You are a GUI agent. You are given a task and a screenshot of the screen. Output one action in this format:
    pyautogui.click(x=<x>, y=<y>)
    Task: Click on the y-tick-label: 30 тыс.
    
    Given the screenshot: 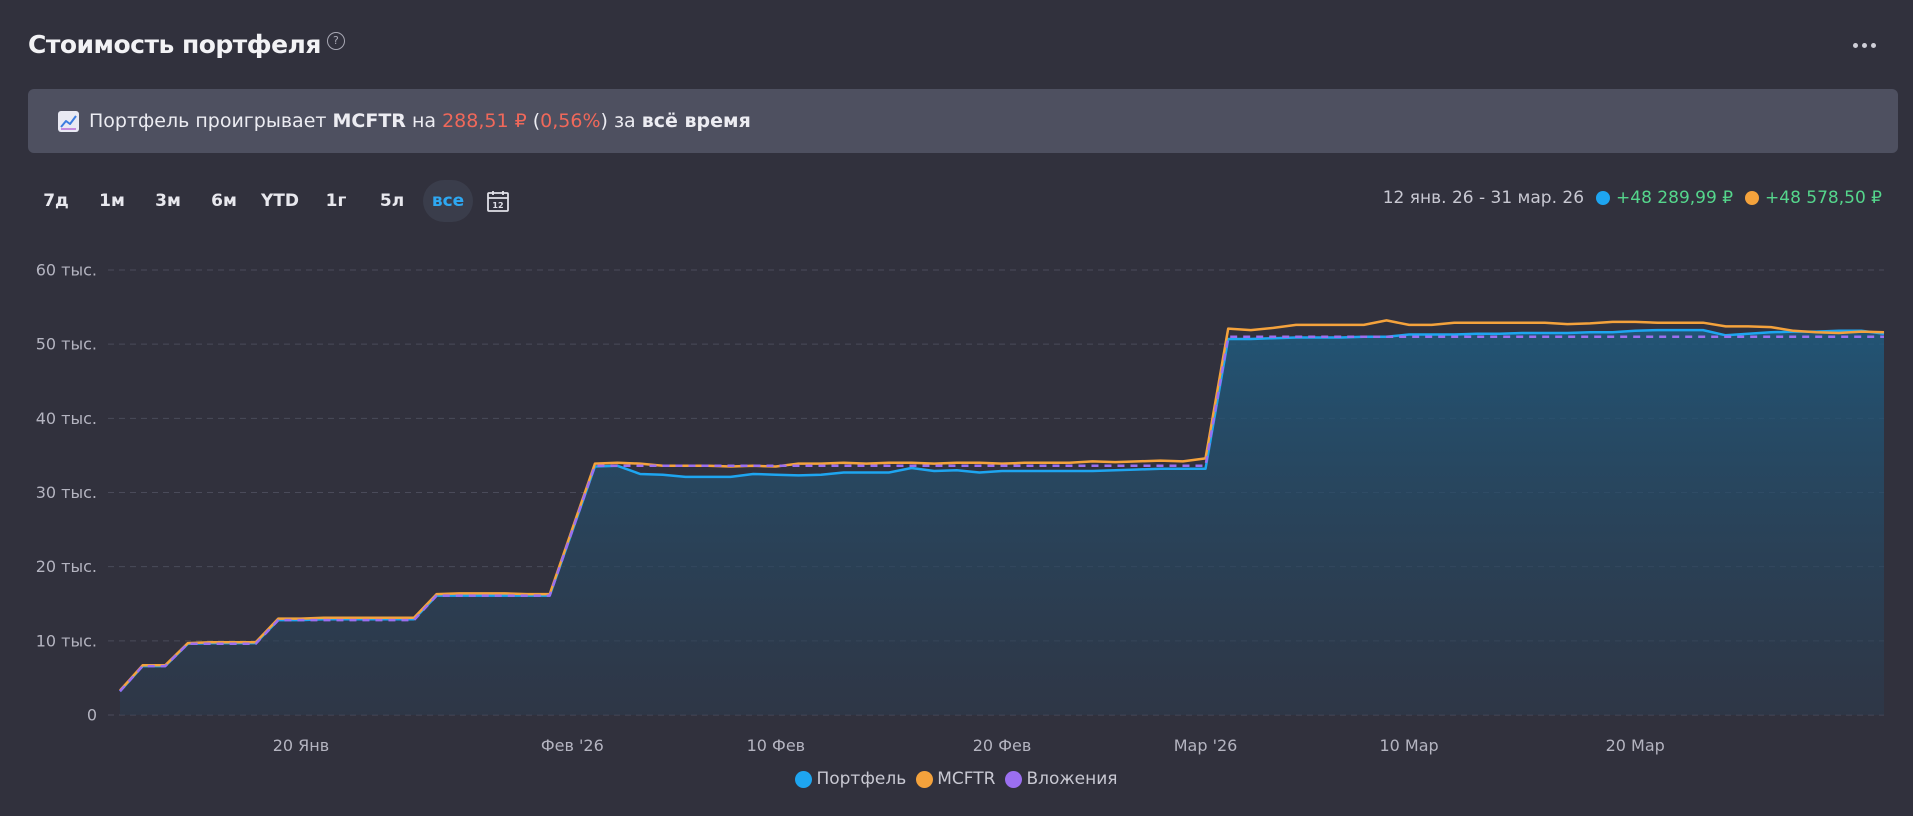 What is the action you would take?
    pyautogui.click(x=66, y=492)
    